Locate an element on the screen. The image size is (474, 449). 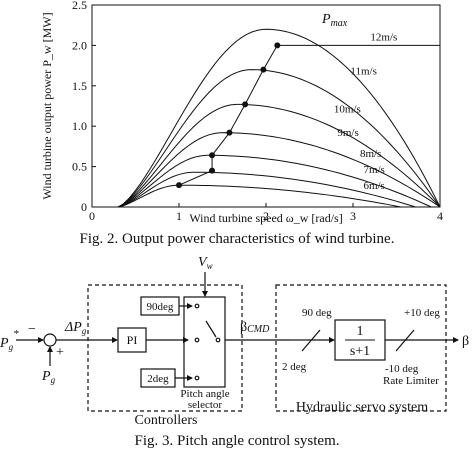
mpp-polyline is located at coordinates (228, 115).